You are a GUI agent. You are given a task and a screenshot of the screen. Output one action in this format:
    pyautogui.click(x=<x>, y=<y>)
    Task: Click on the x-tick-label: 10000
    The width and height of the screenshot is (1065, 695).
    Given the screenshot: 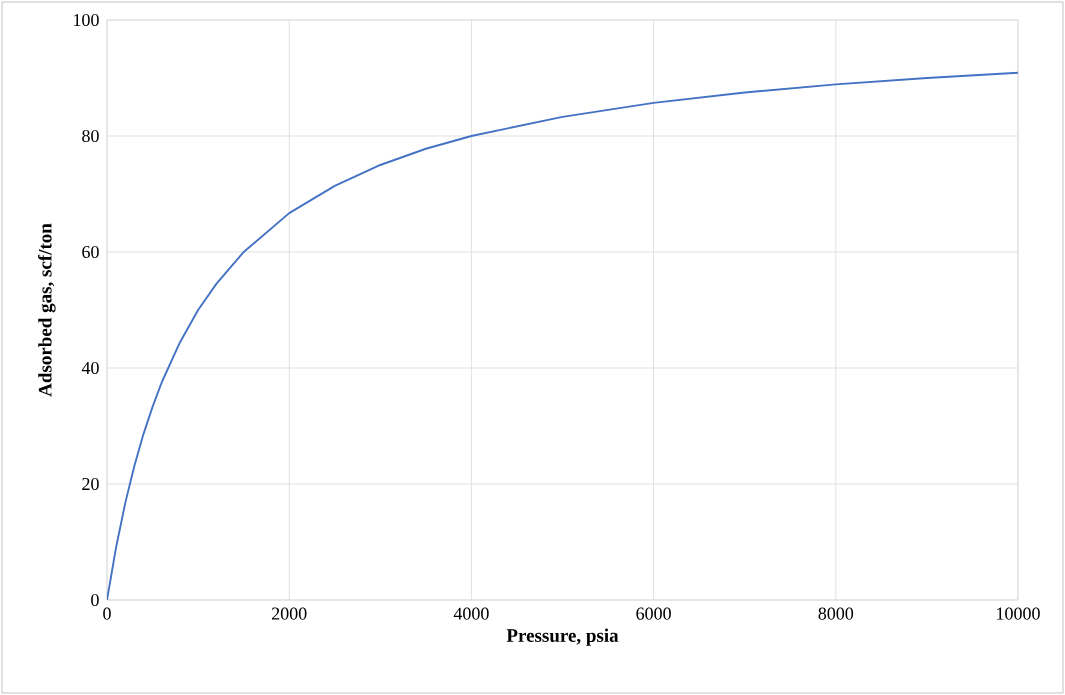 What is the action you would take?
    pyautogui.click(x=1018, y=613)
    